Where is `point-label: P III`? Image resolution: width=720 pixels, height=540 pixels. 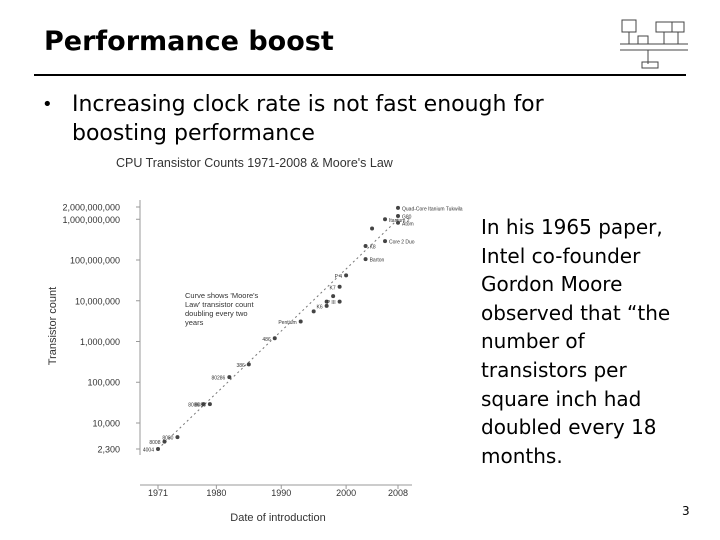 point-label: P III is located at coordinates (331, 303).